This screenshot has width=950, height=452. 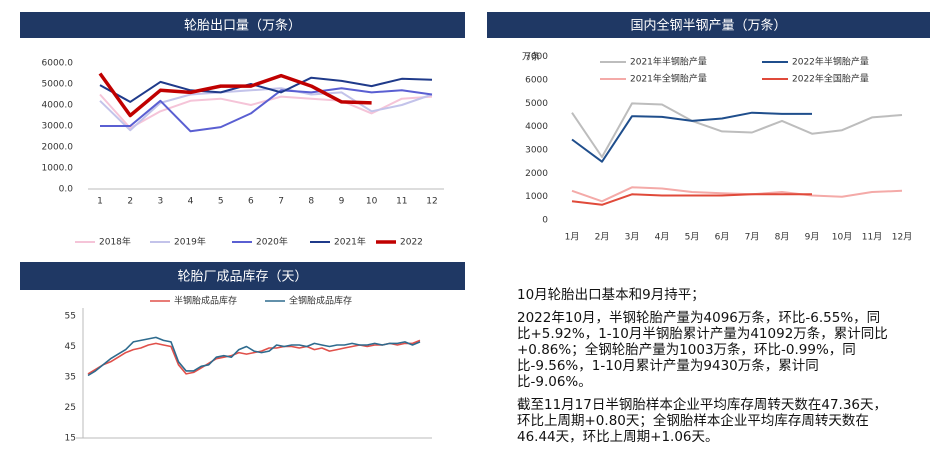 I want to click on y-tick-label: 3000, so click(x=536, y=151).